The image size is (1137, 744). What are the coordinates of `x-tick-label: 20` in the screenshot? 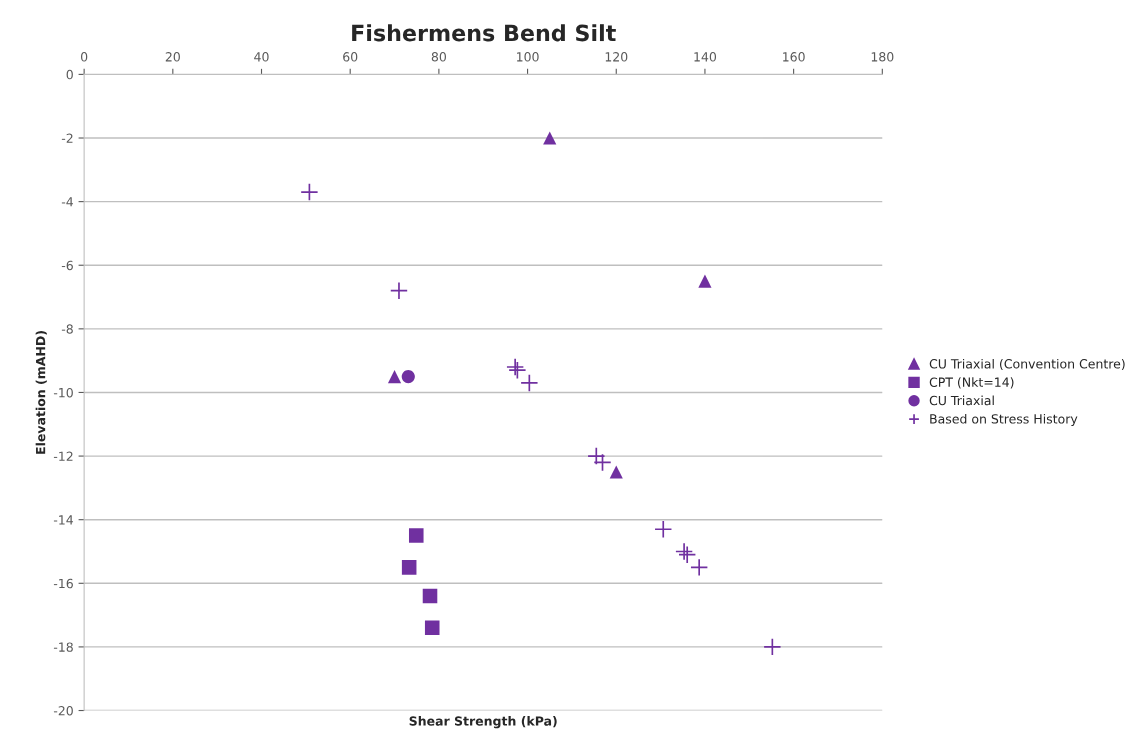 It's located at (172, 57).